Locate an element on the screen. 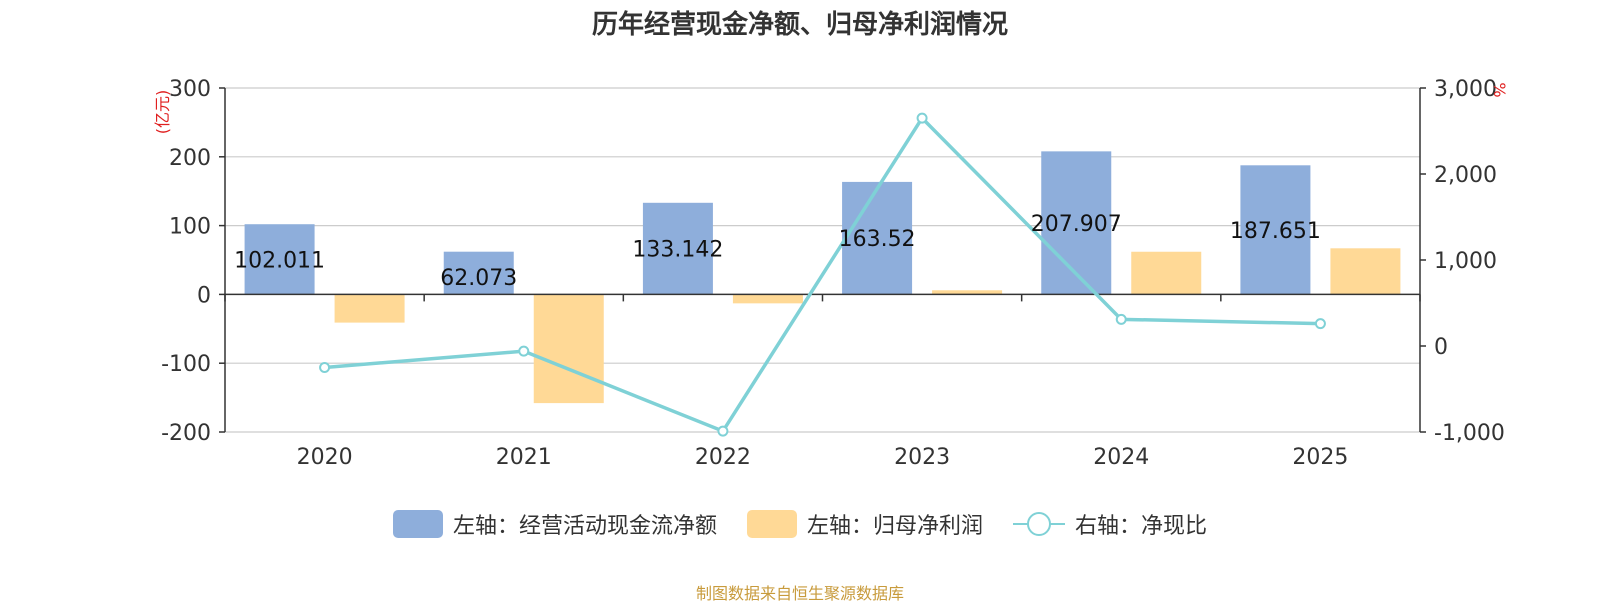  left-axis-unit: (亿元) is located at coordinates (162, 112).